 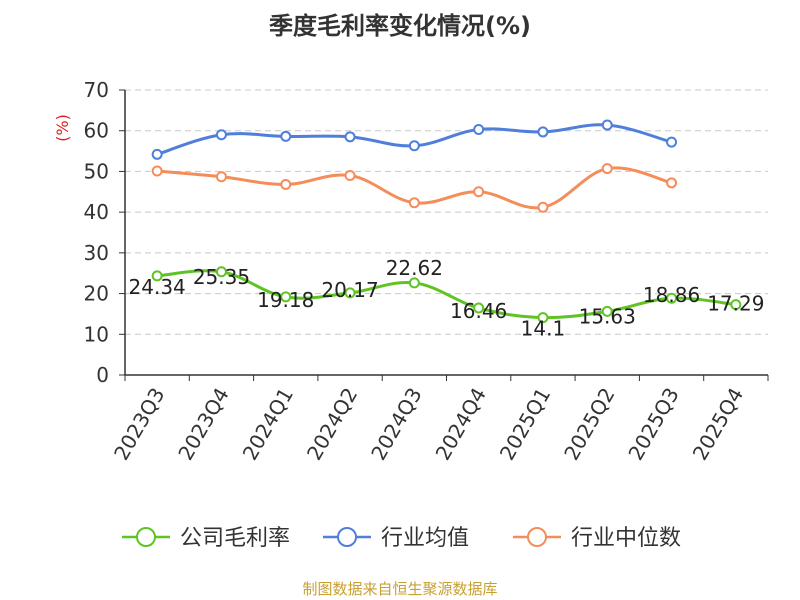 I want to click on y-tick-label: 60, so click(x=96, y=131).